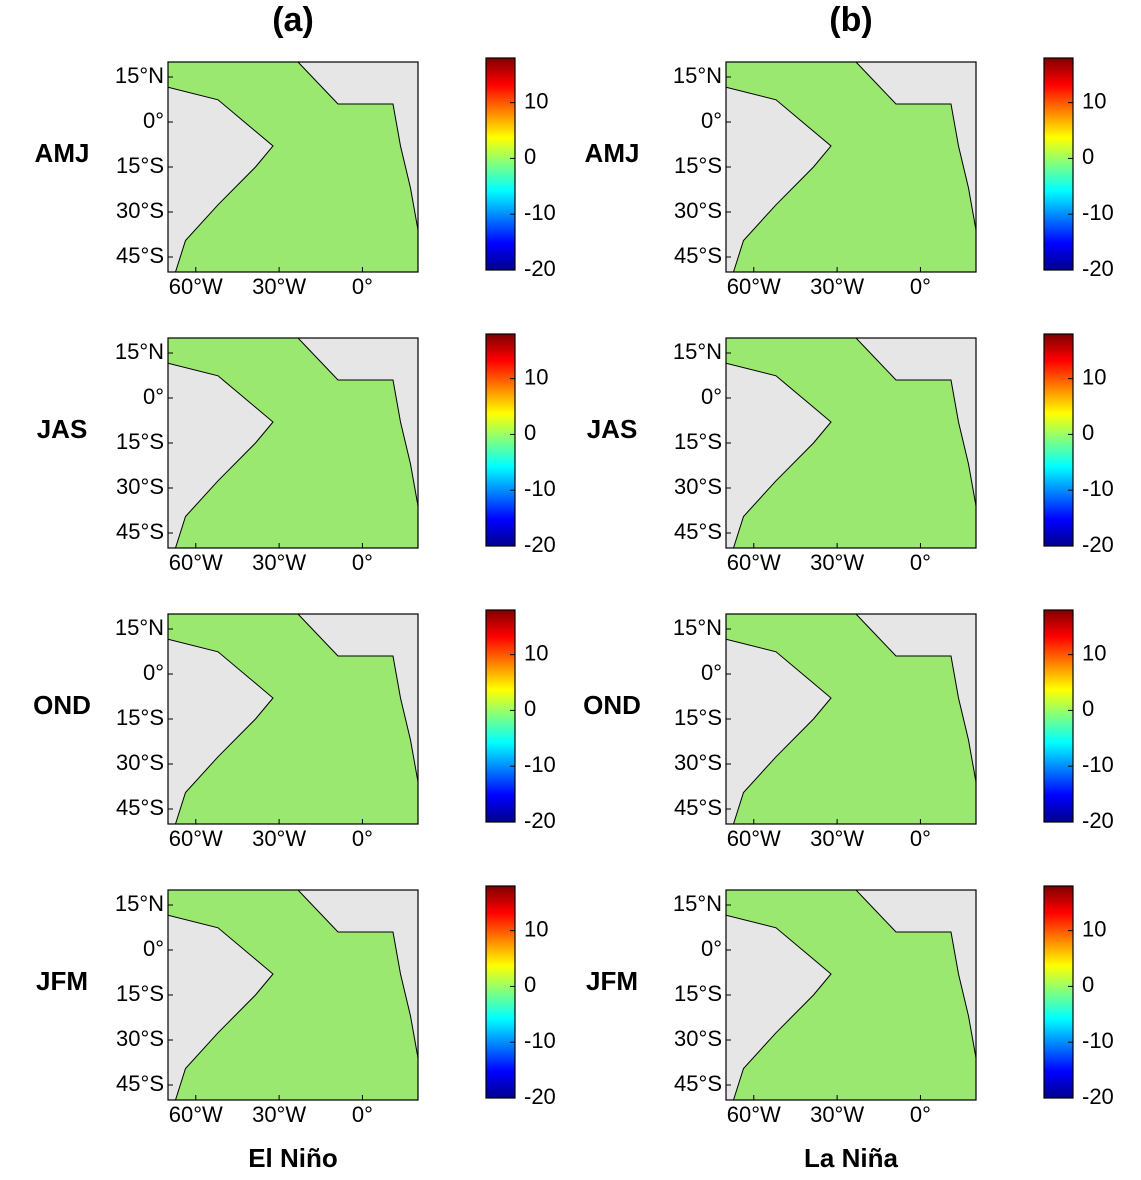 This screenshot has width=1141, height=1180. Describe the element at coordinates (293, 20) in the screenshot. I see `column-title: (a)` at that location.